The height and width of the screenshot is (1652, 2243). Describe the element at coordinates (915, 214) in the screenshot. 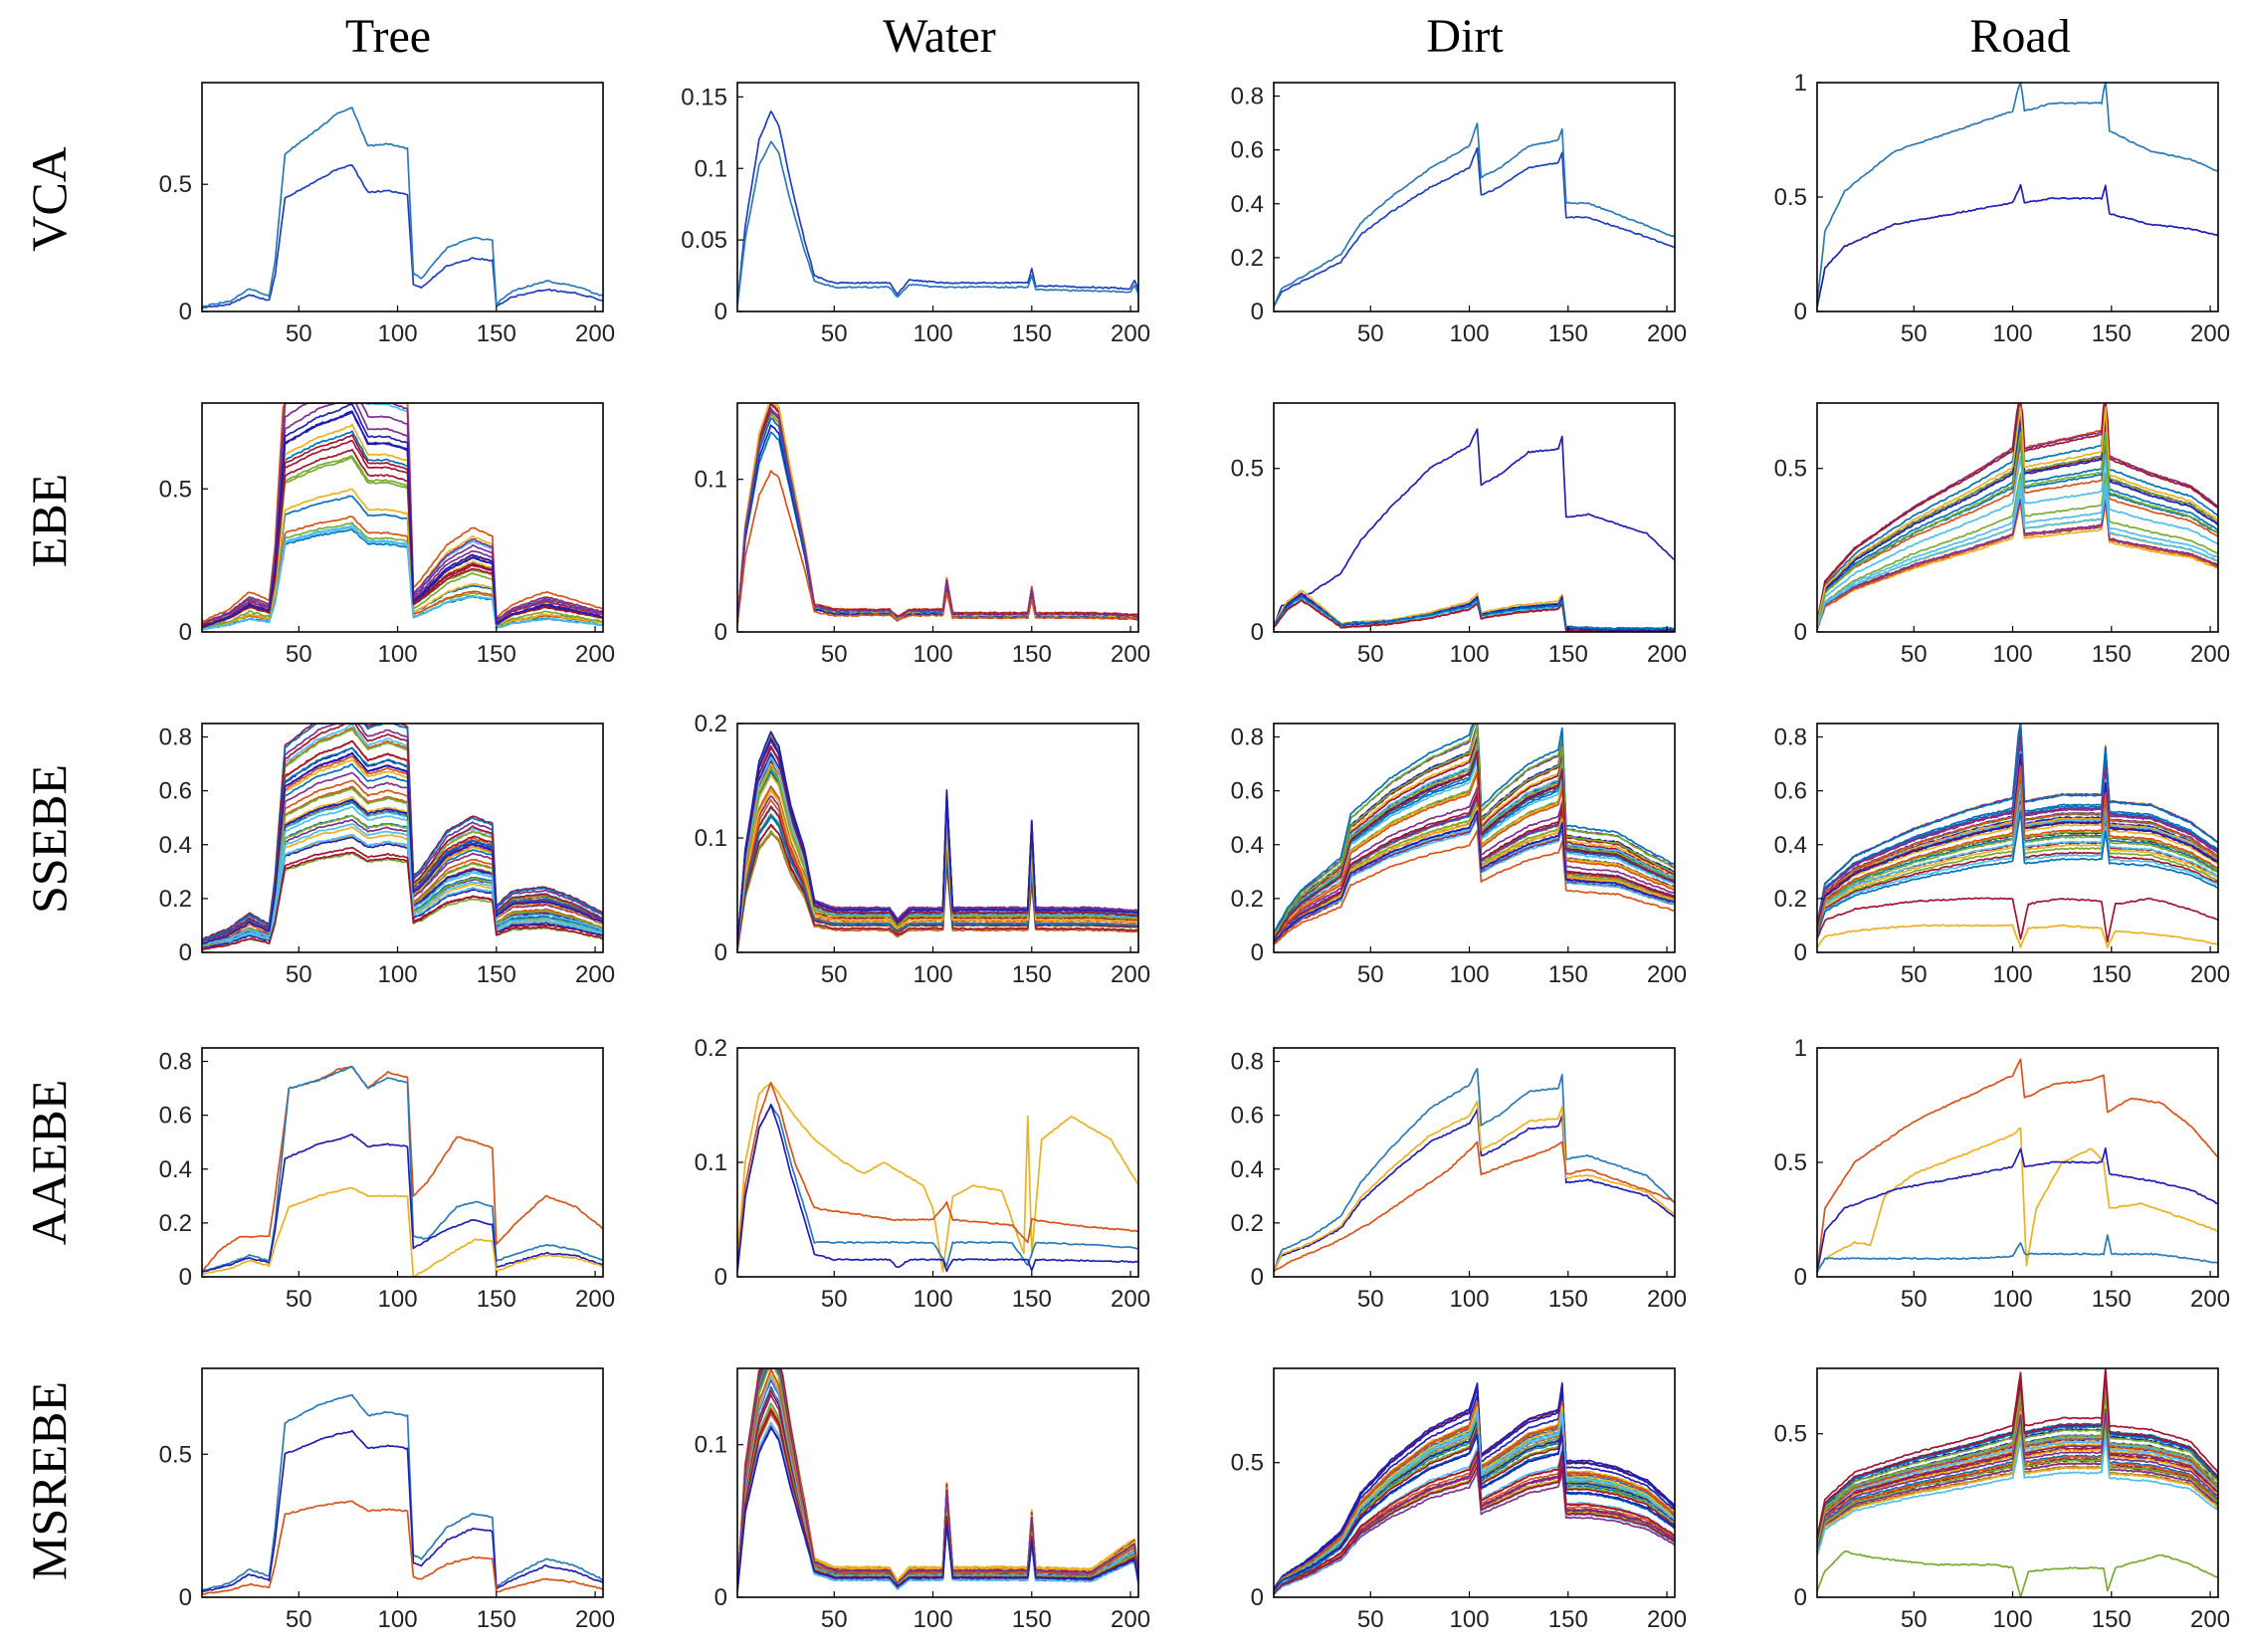

I see `panel-vca-water: 50 100 150 200 0 0.05 0.1 0.15` at that location.